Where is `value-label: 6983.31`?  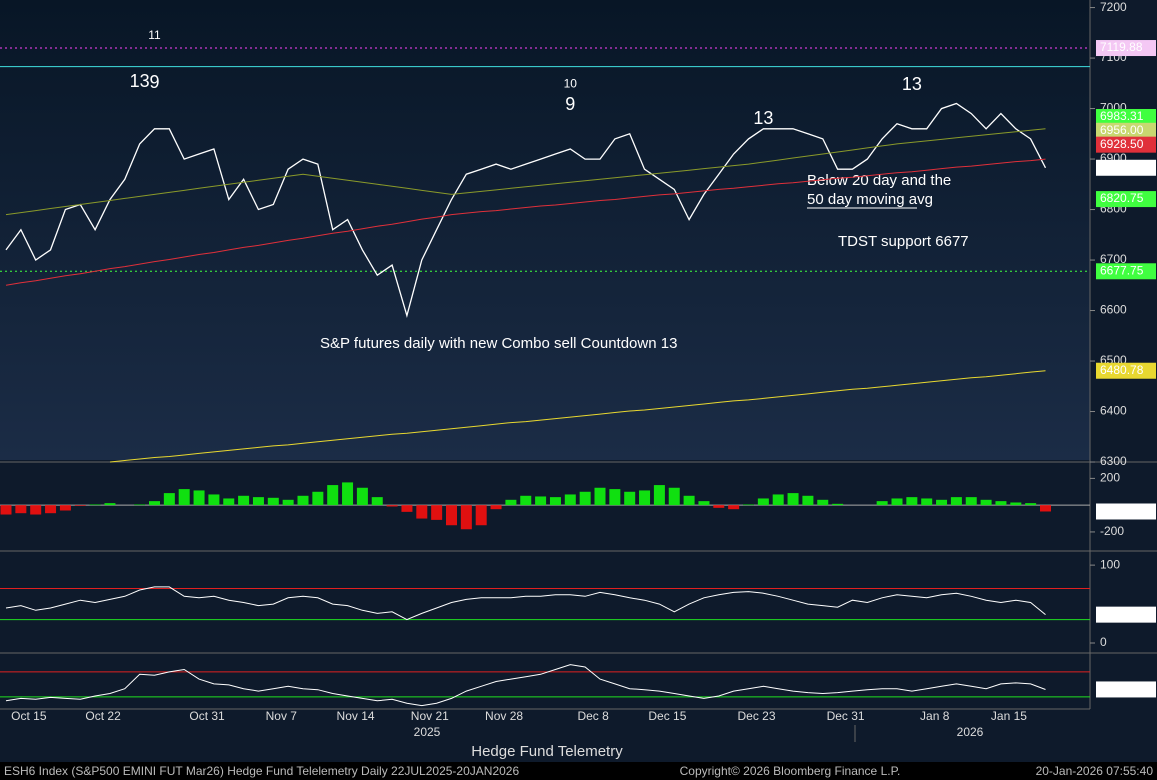
value-label: 6983.31 is located at coordinates (1122, 116).